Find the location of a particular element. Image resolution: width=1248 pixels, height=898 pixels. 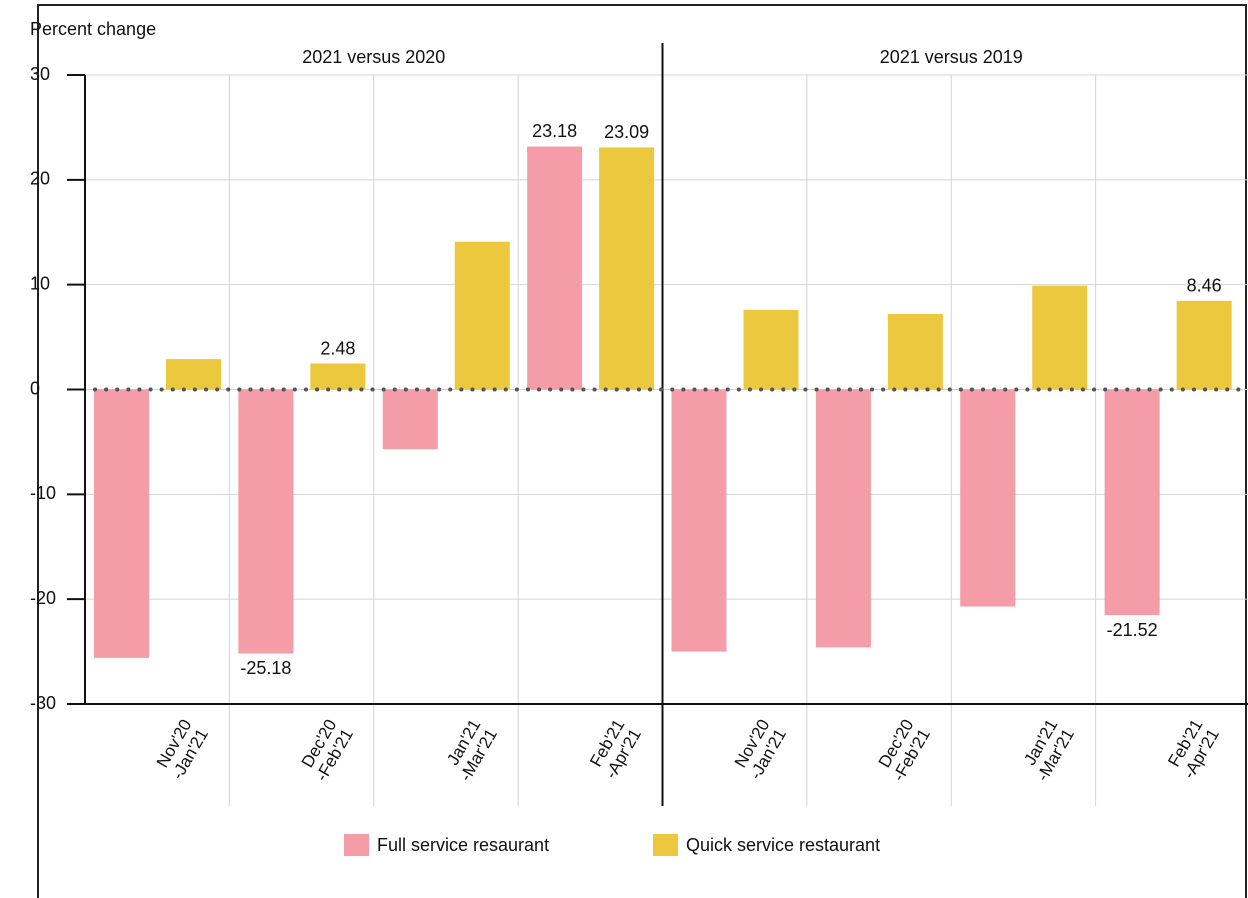

y-tick-label: 30 is located at coordinates (40, 74).